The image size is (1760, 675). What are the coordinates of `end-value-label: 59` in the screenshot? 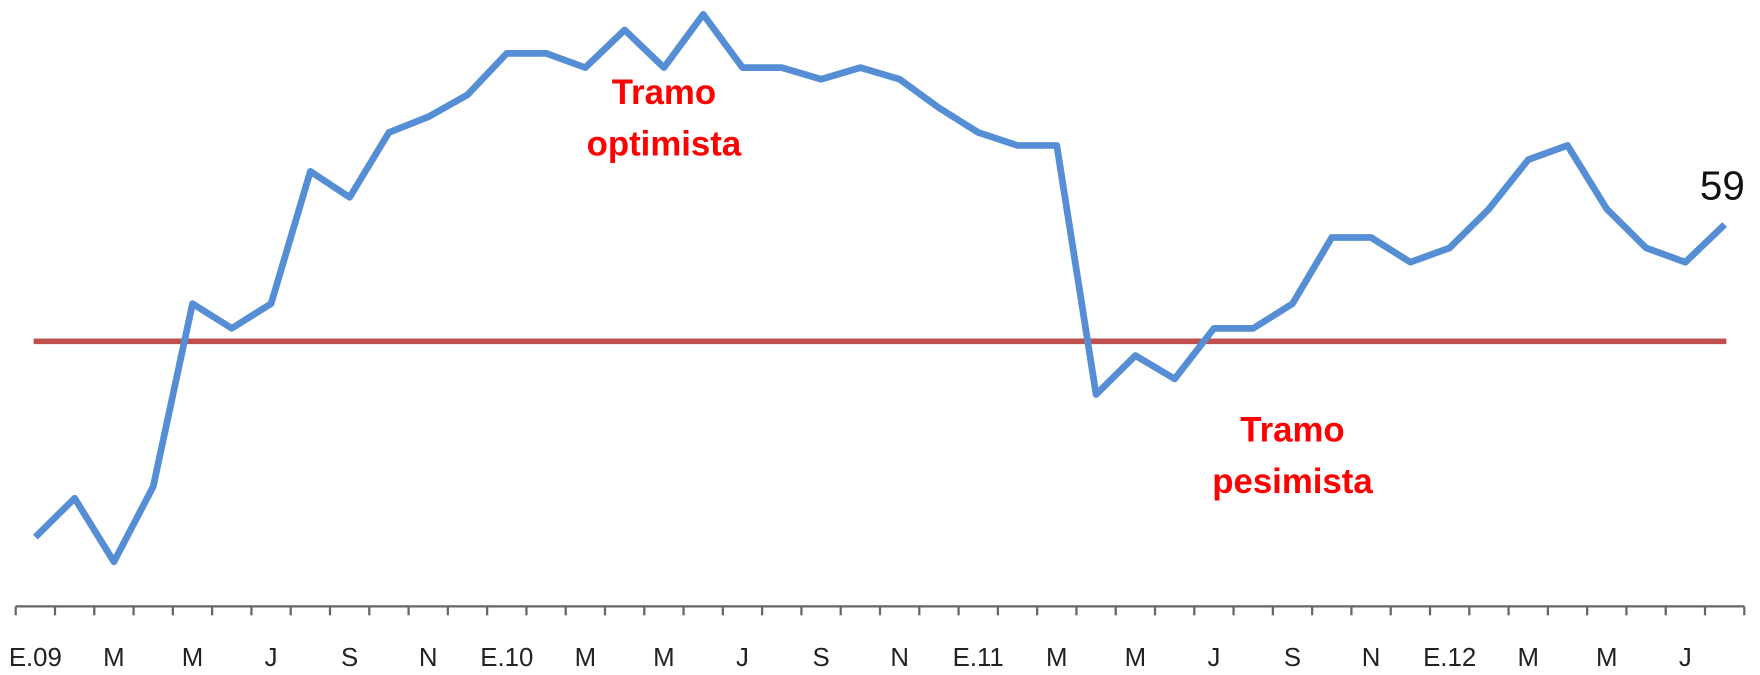 It's located at (1722, 185).